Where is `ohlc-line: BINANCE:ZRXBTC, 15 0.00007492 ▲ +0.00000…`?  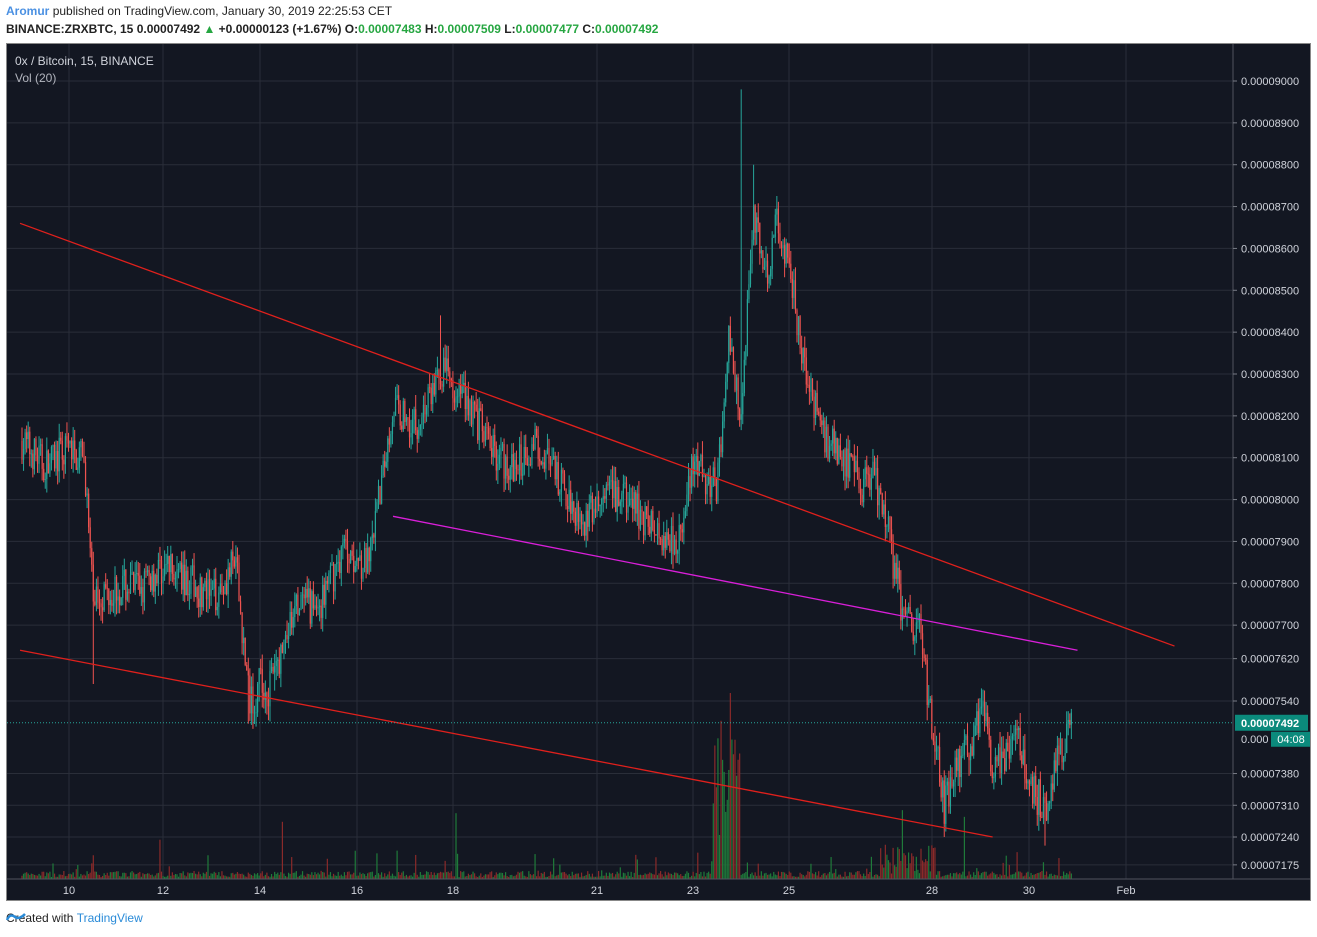 ohlc-line: BINANCE:ZRXBTC, 15 0.00007492 ▲ +0.00000… is located at coordinates (332, 29).